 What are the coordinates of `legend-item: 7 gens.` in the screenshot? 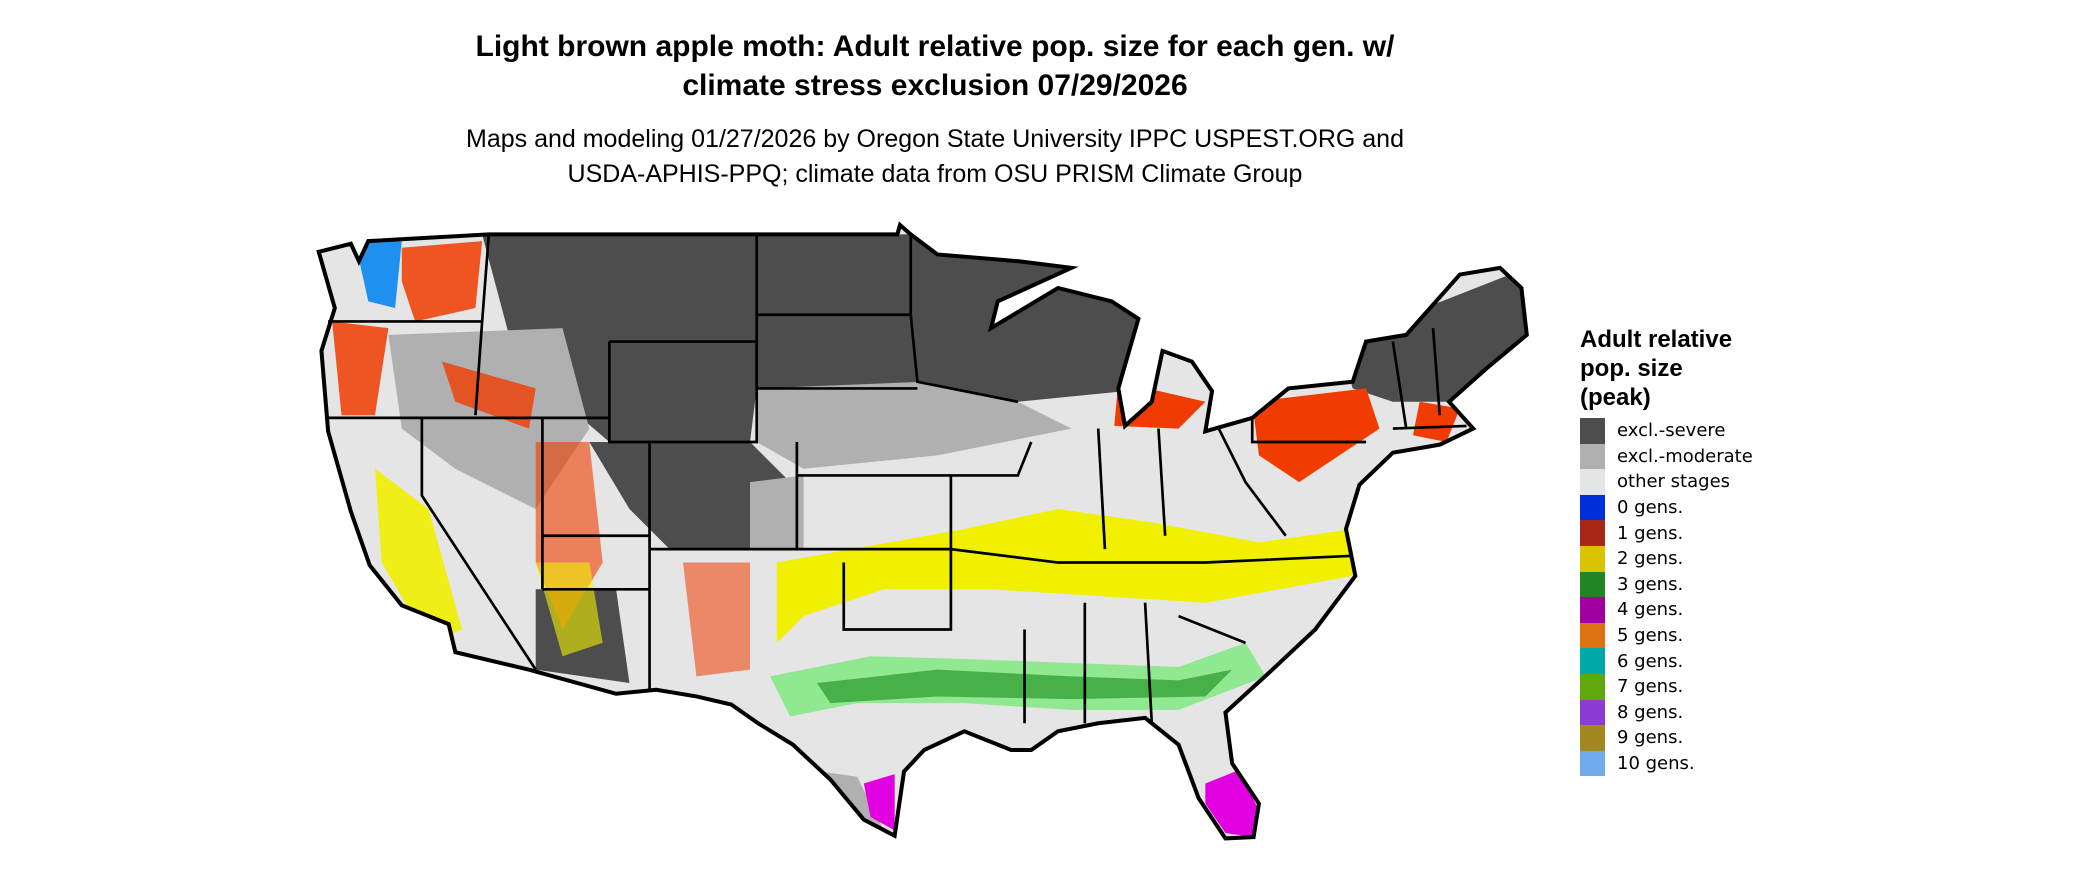 It's located at (1666, 686).